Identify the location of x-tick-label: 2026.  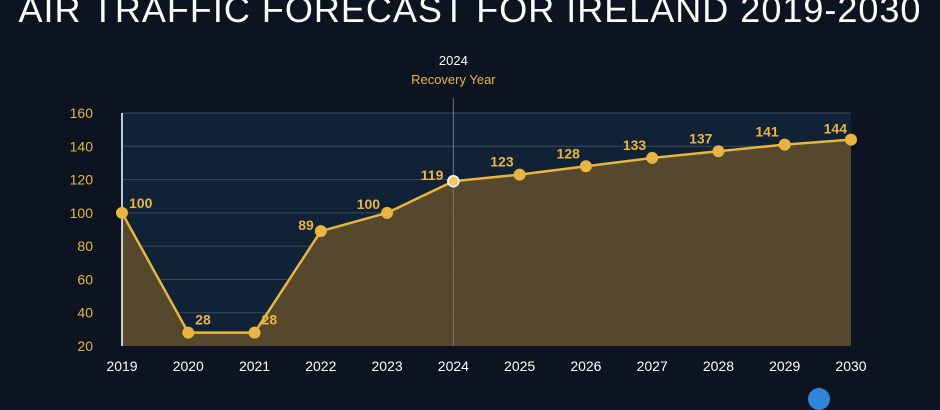
(585, 366).